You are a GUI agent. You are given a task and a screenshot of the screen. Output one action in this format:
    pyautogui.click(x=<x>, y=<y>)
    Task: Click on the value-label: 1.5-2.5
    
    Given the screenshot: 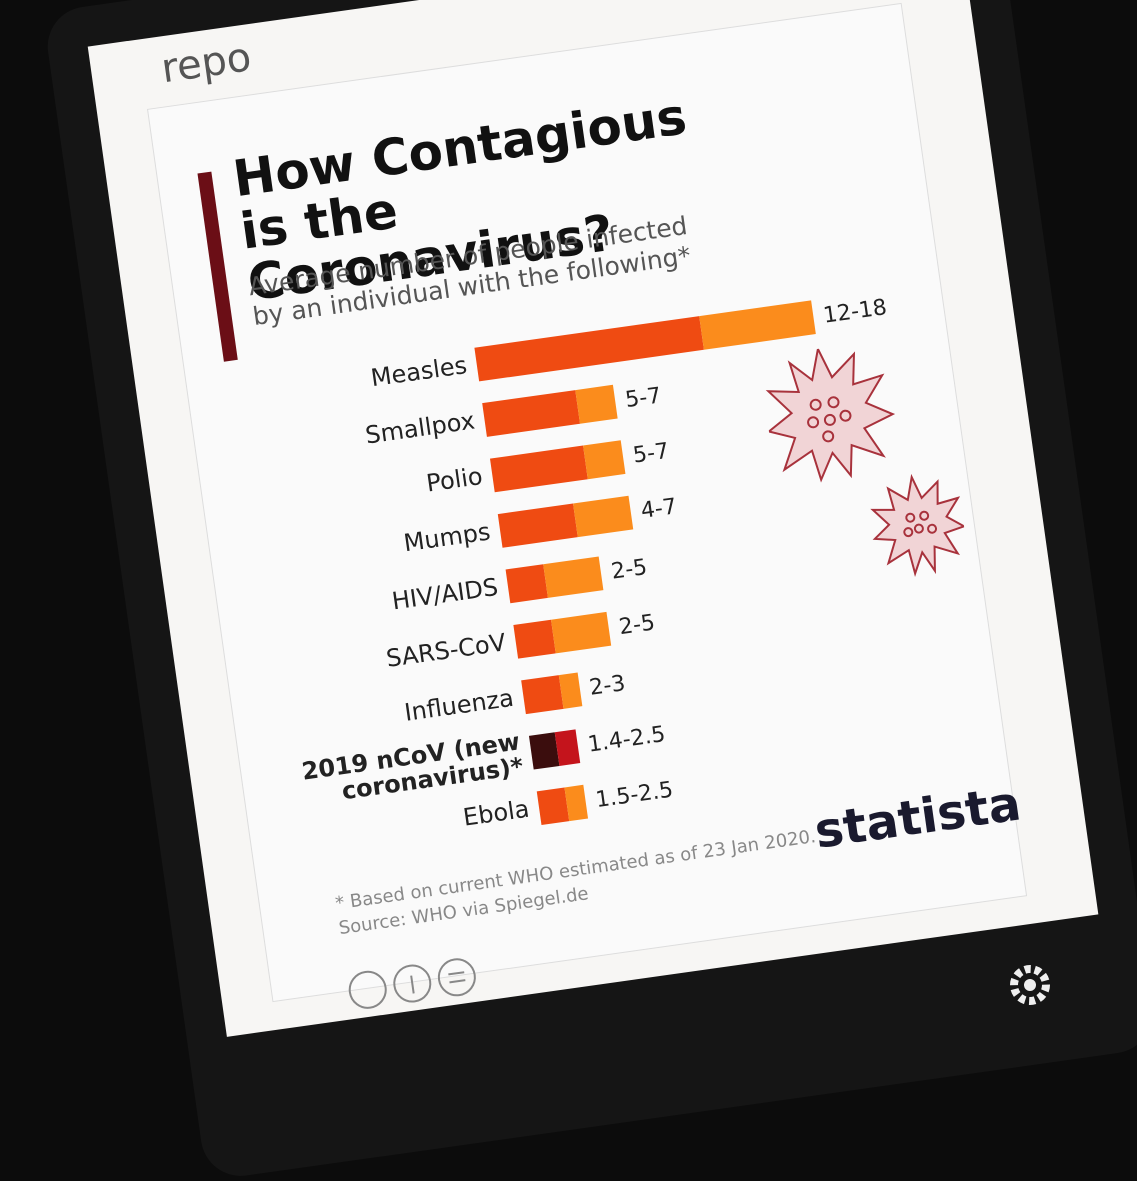 What is the action you would take?
    pyautogui.click(x=634, y=794)
    